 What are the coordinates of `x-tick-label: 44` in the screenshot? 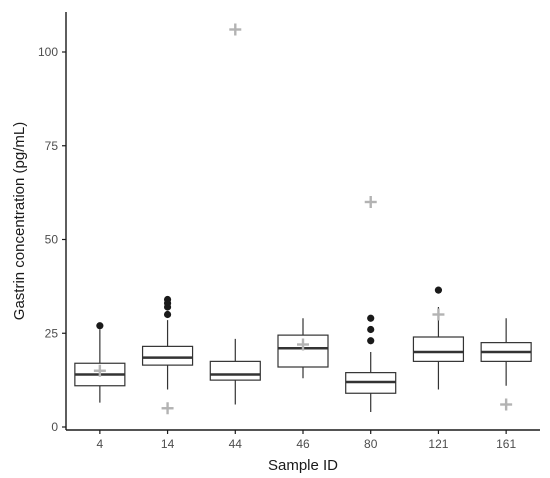 It's located at (236, 444).